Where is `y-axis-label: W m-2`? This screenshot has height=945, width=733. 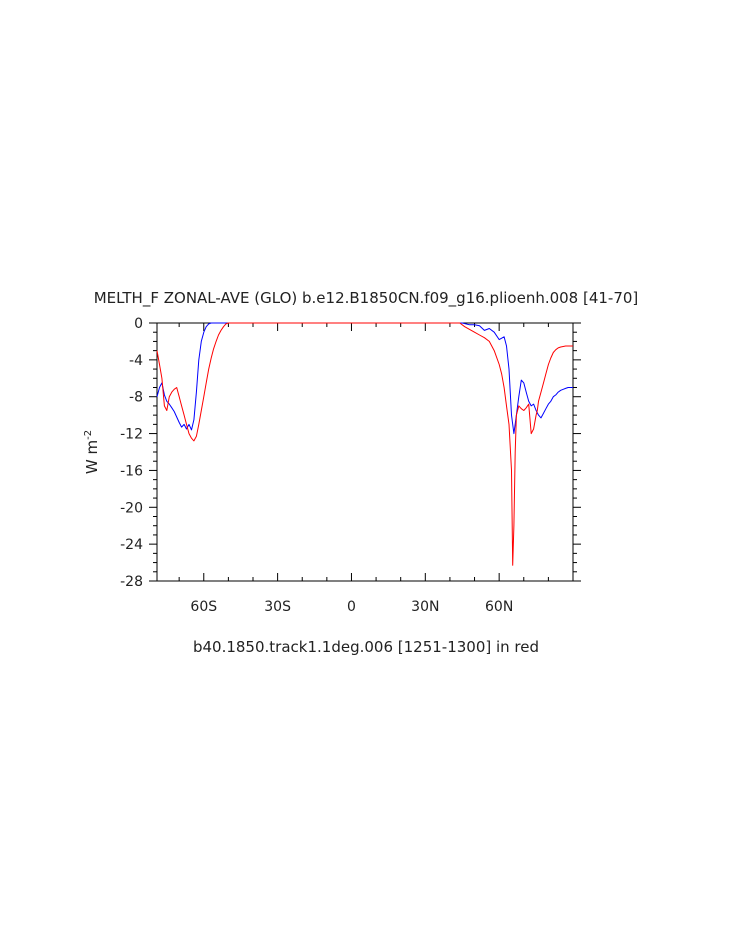
y-axis-label: W m-2 is located at coordinates (92, 452).